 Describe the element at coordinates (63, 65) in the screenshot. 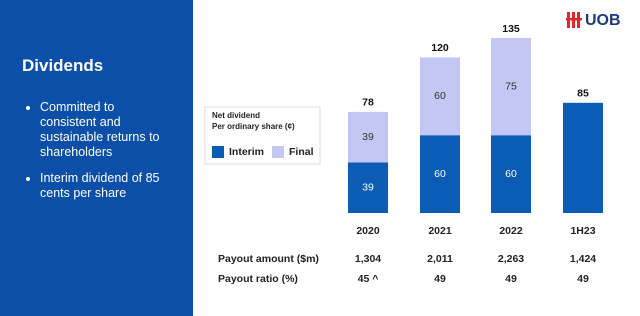

I see `slide-title: Dividends` at that location.